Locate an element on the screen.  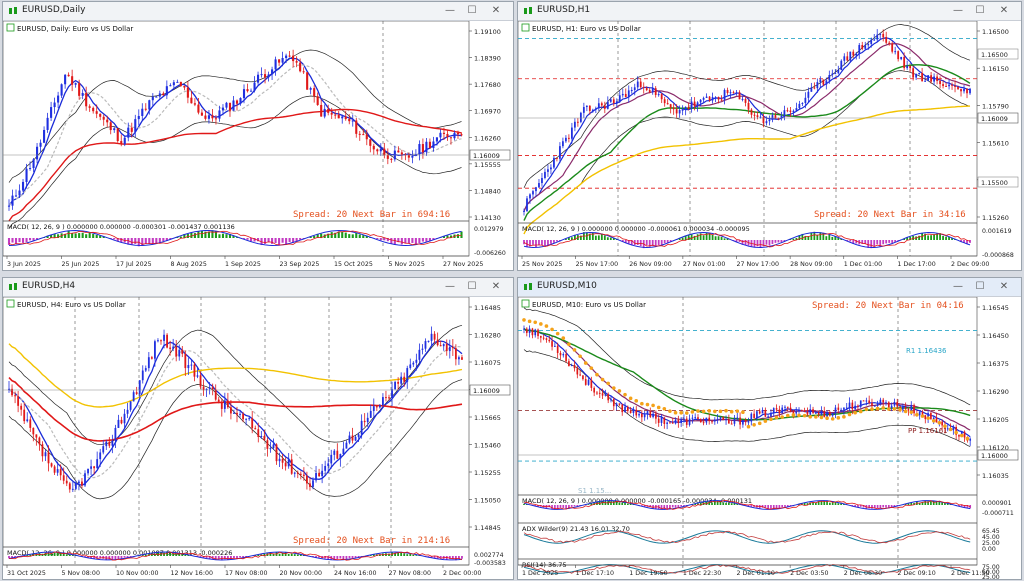
chart-symbol-label: EURUSD, M10: Euro vs US Dollar is located at coordinates (589, 305).